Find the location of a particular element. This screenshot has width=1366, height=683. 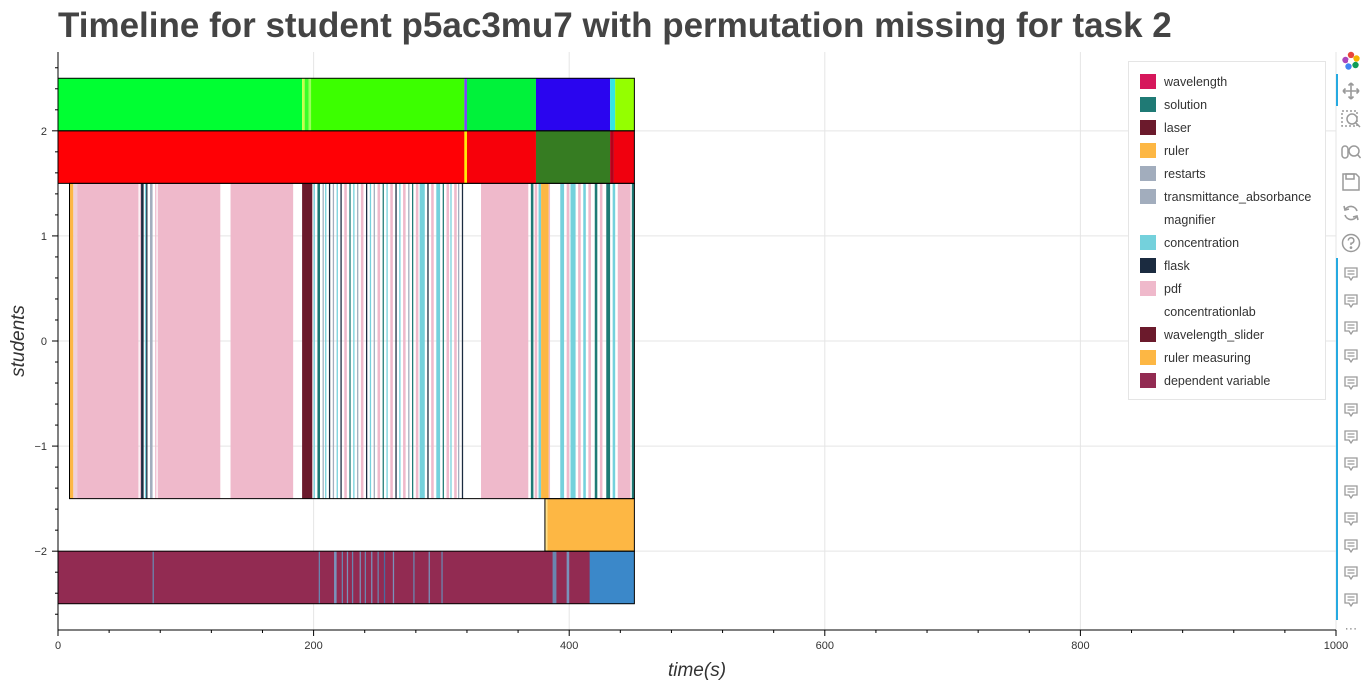

y-axis-title: students is located at coordinates (18, 341).